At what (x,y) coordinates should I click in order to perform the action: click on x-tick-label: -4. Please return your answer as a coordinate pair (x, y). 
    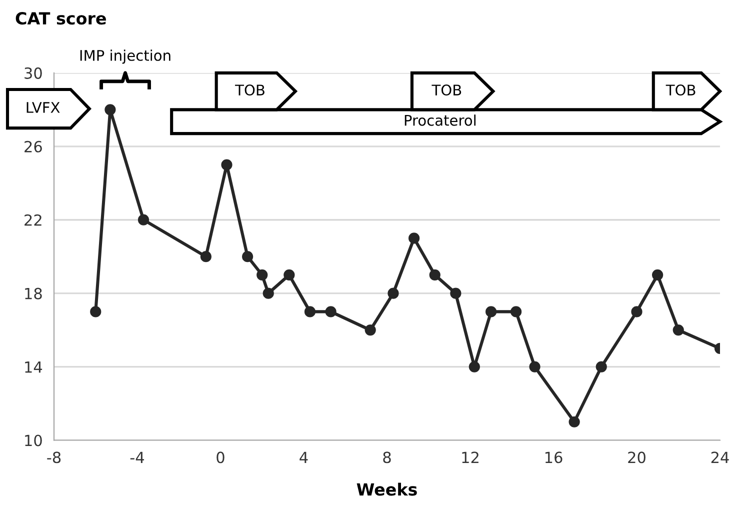
    Looking at the image, I should click on (137, 457).